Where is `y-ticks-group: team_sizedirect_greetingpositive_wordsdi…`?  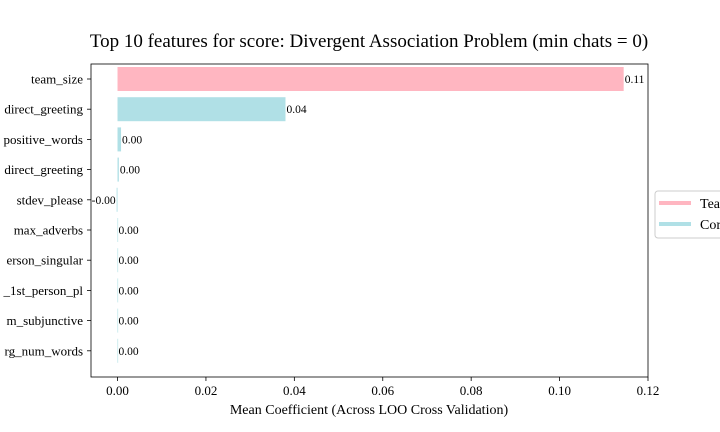 y-ticks-group: team_sizedirect_greetingpositive_wordsdi… is located at coordinates (47, 215).